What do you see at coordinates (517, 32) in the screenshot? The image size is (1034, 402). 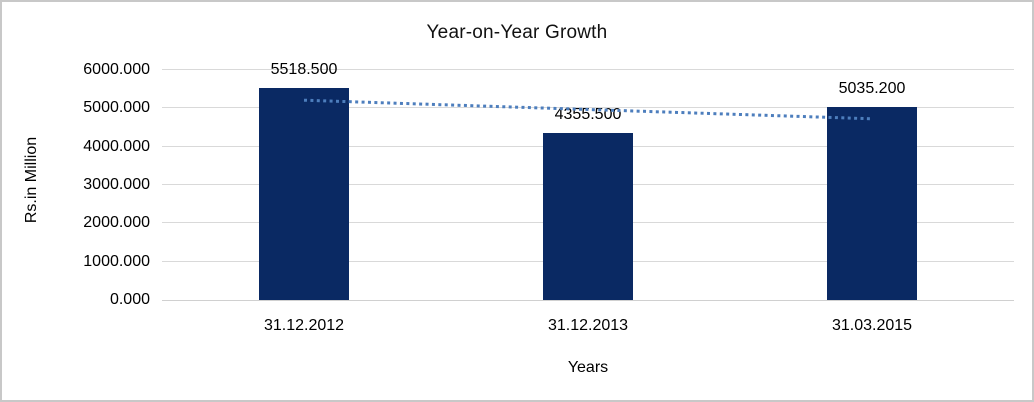 I see `chart-title: Year-on-Year Growth` at bounding box center [517, 32].